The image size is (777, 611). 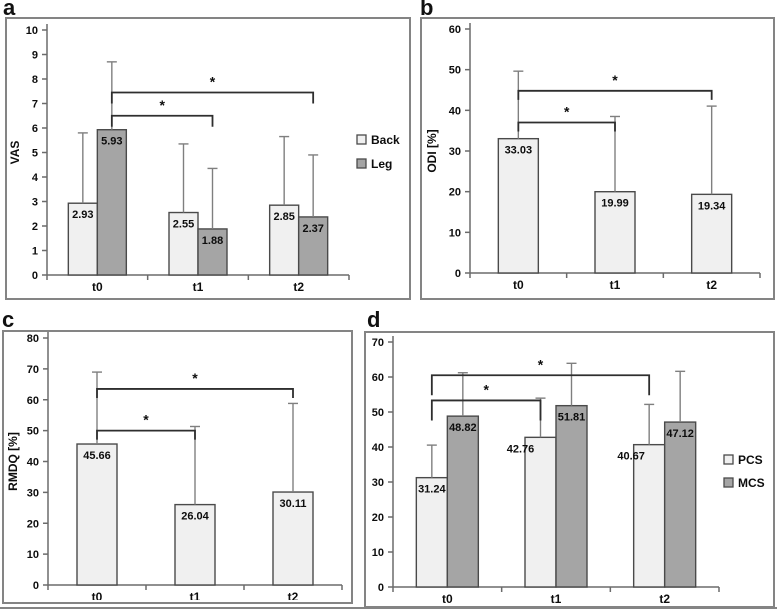 What do you see at coordinates (571, 496) in the screenshot?
I see `bar-MCS-t1` at bounding box center [571, 496].